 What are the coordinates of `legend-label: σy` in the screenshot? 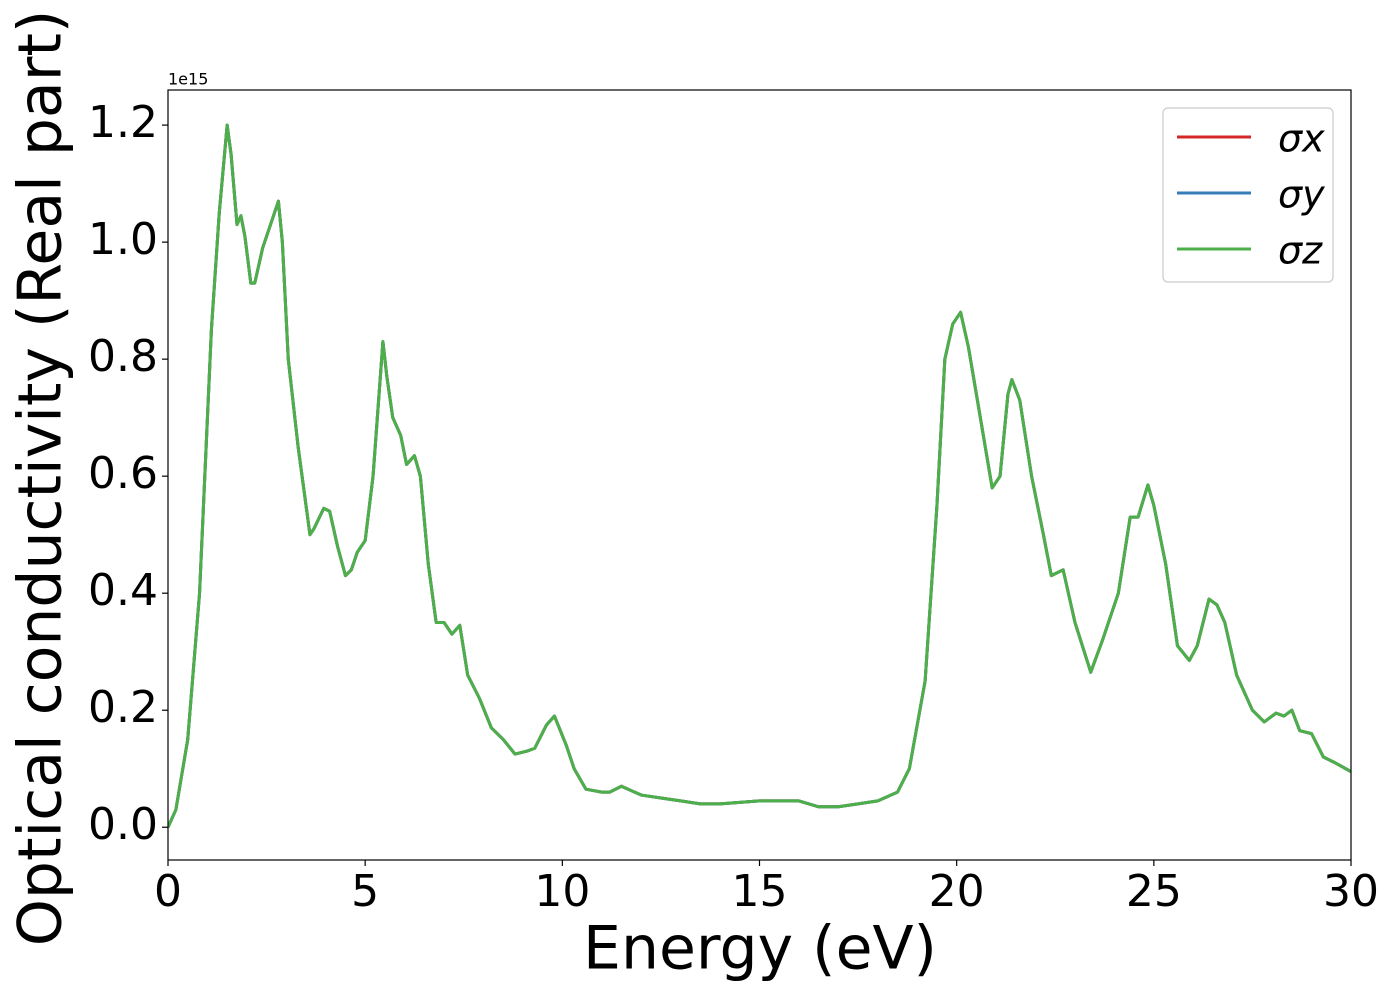 It's located at (1301, 195).